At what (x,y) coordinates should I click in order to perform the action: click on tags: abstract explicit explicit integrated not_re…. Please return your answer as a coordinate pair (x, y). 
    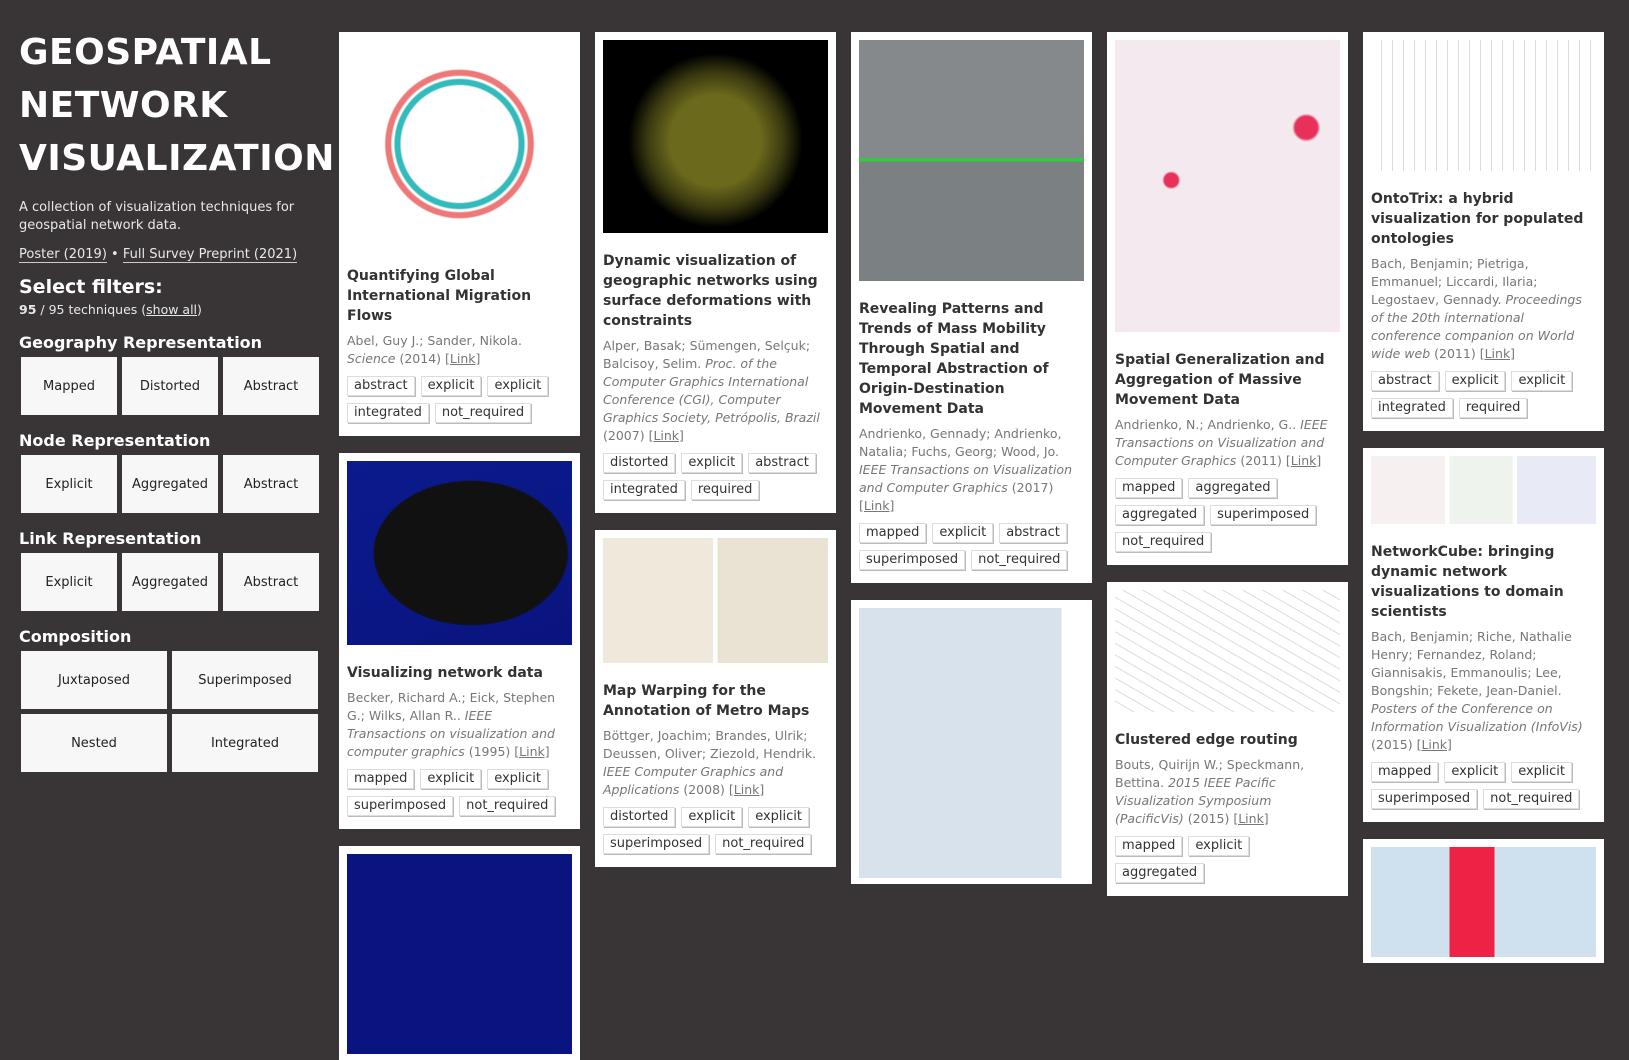
    Looking at the image, I should click on (459, 403).